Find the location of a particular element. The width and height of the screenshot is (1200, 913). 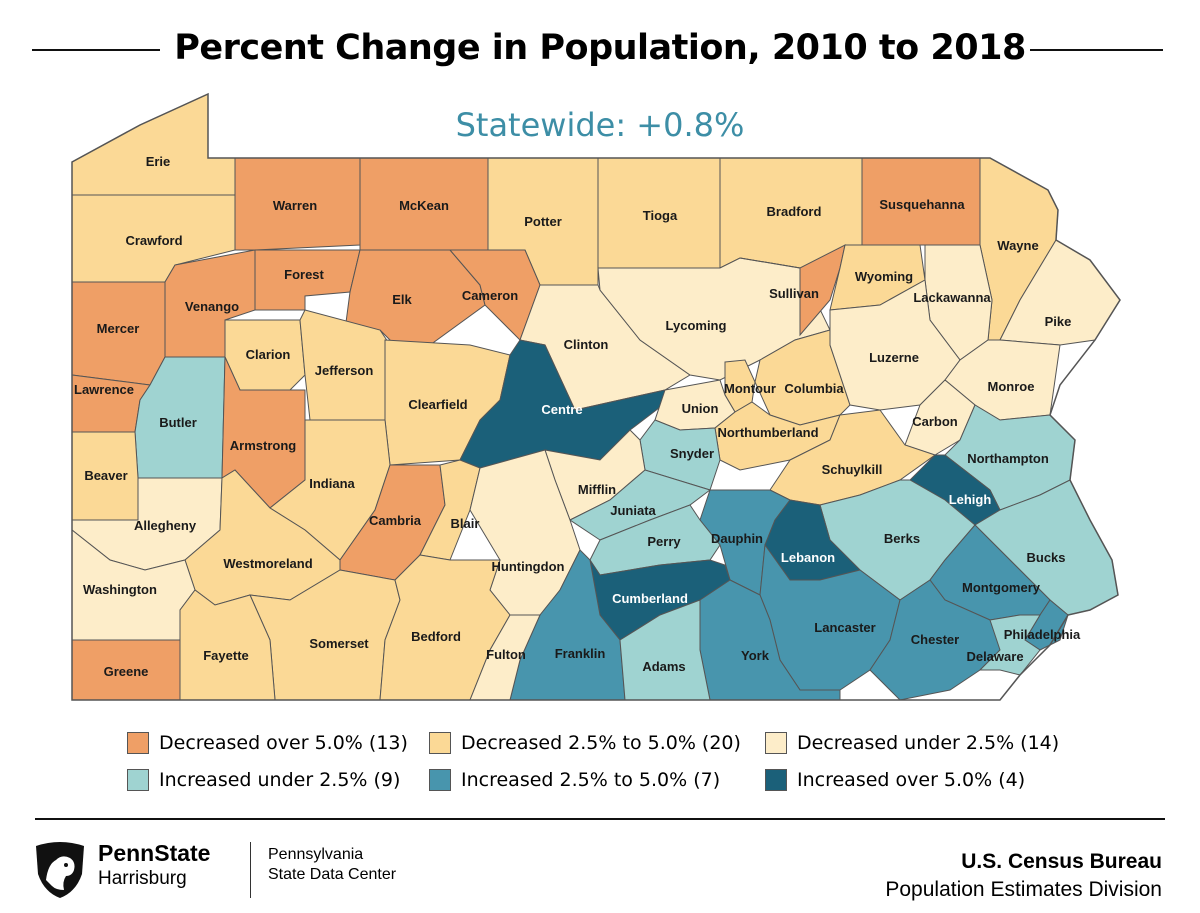

county-label-mifflin: Mifflin is located at coordinates (597, 489).